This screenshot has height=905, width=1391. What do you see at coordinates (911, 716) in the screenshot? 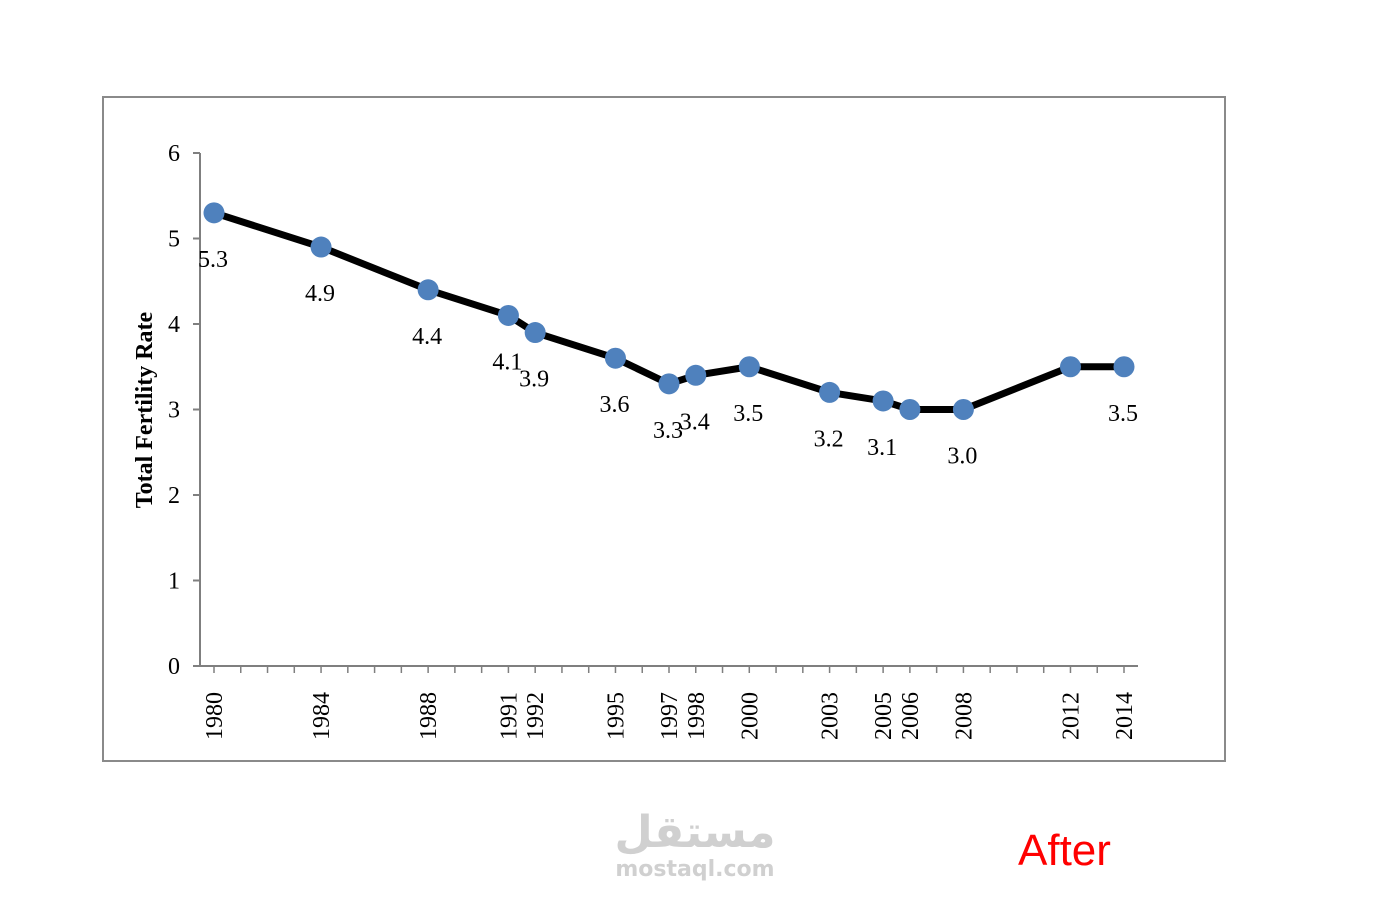
I see `x-tick-label: 2006` at bounding box center [911, 716].